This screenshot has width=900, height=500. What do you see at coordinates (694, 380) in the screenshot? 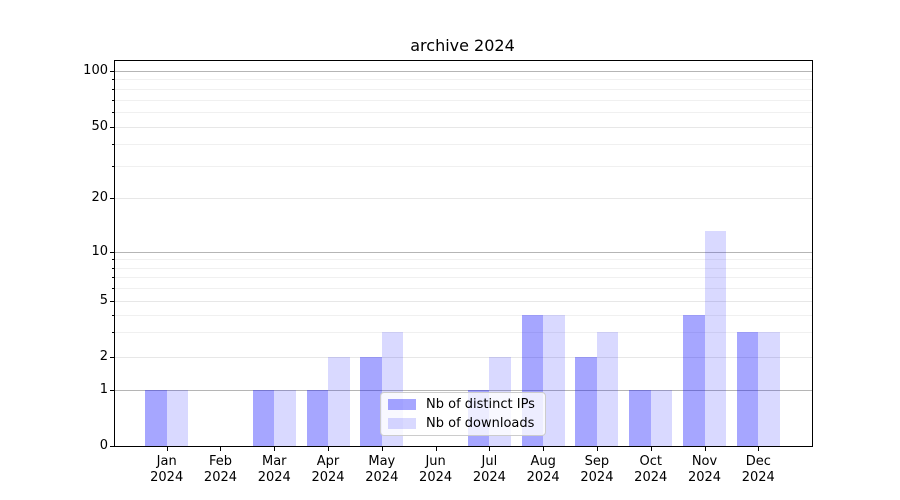
I see `bar-distinct-ips-nov` at bounding box center [694, 380].